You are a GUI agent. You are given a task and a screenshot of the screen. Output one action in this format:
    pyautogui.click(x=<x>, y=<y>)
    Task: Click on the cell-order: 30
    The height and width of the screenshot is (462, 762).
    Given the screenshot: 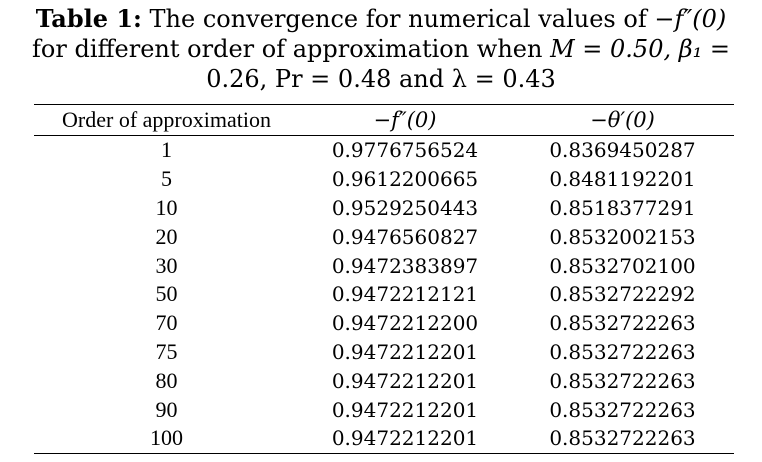 What is the action you would take?
    pyautogui.click(x=166, y=265)
    